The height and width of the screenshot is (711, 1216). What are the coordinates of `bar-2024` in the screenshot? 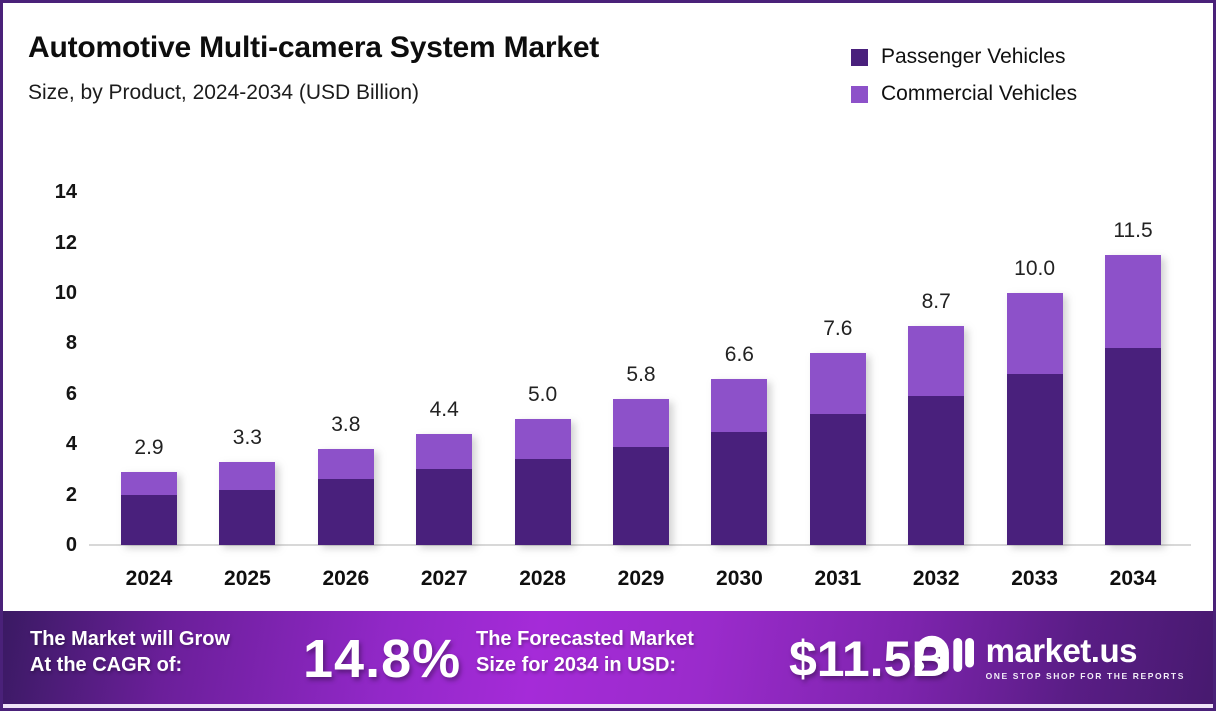 It's located at (149, 508).